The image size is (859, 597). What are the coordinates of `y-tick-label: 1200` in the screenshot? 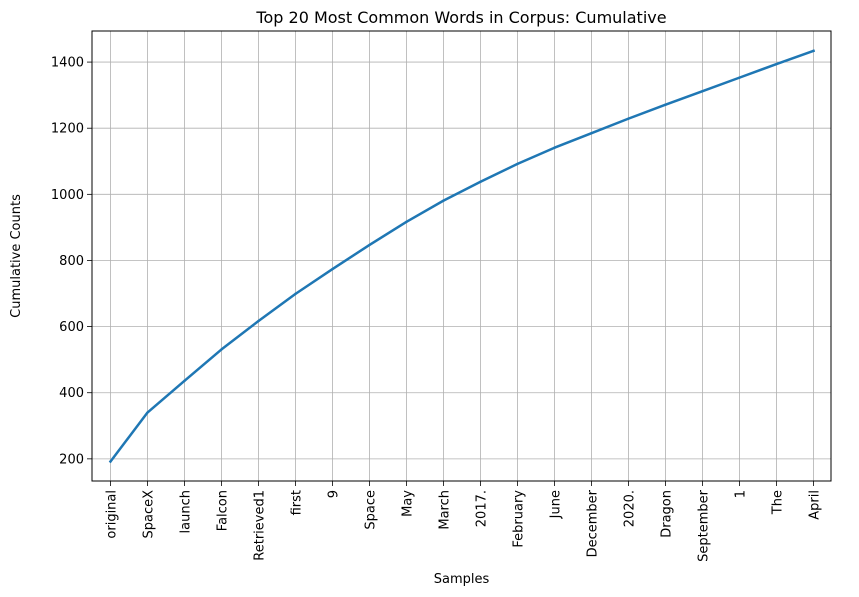 It's located at (67, 129).